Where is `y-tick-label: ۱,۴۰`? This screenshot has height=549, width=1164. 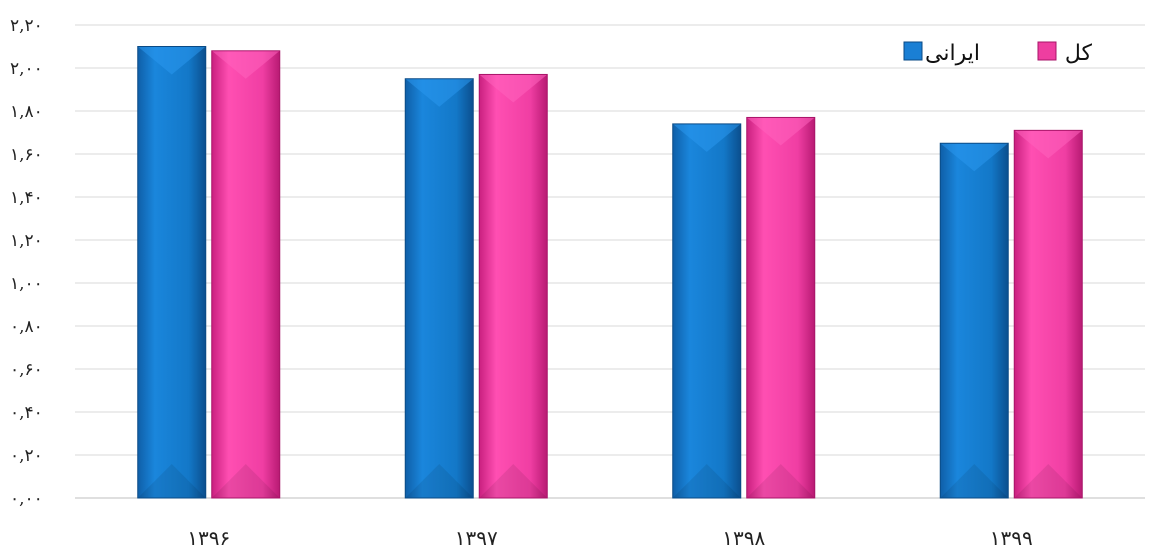 y-tick-label: ۱,۴۰ is located at coordinates (26, 198).